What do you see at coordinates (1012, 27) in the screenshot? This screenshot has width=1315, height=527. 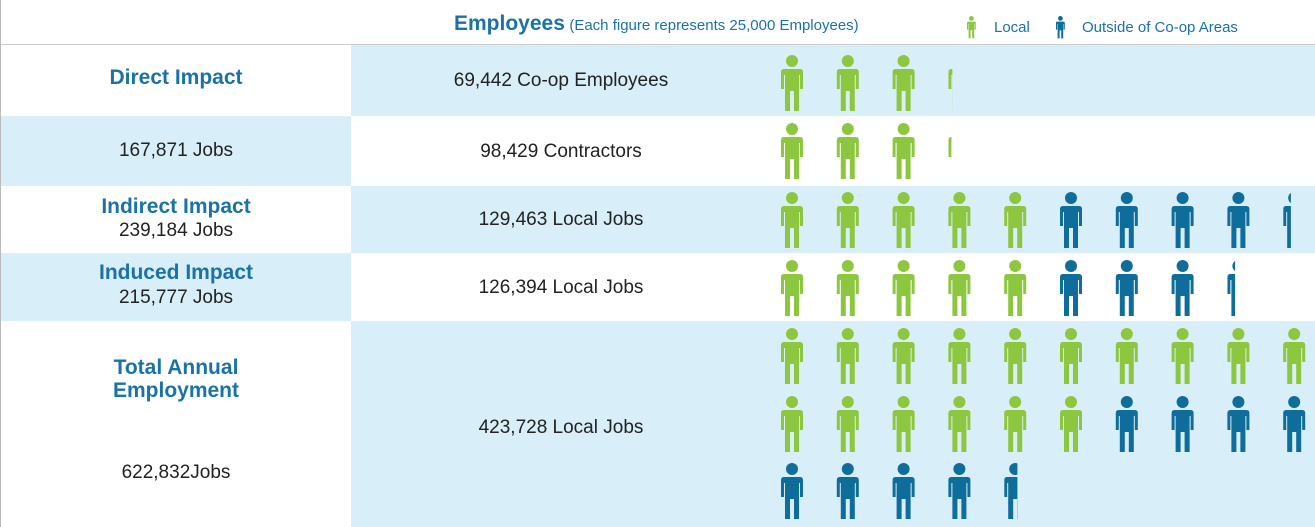 I see `legend-label: Local` at bounding box center [1012, 27].